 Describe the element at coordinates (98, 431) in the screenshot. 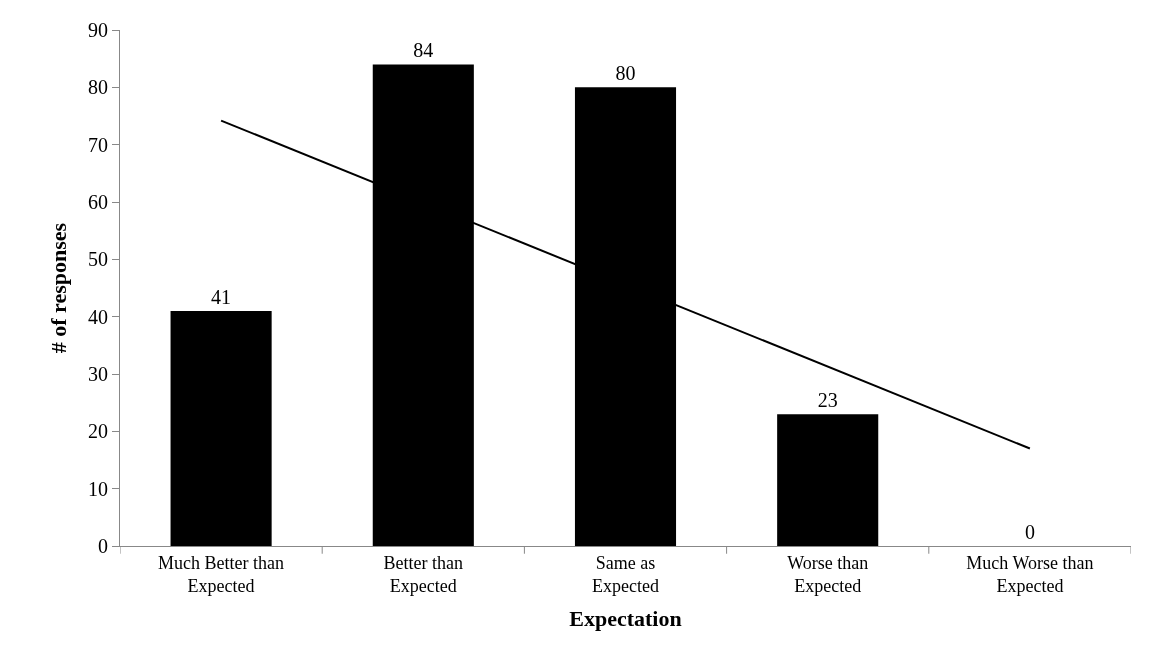

I see `y-tick-label: 20` at that location.